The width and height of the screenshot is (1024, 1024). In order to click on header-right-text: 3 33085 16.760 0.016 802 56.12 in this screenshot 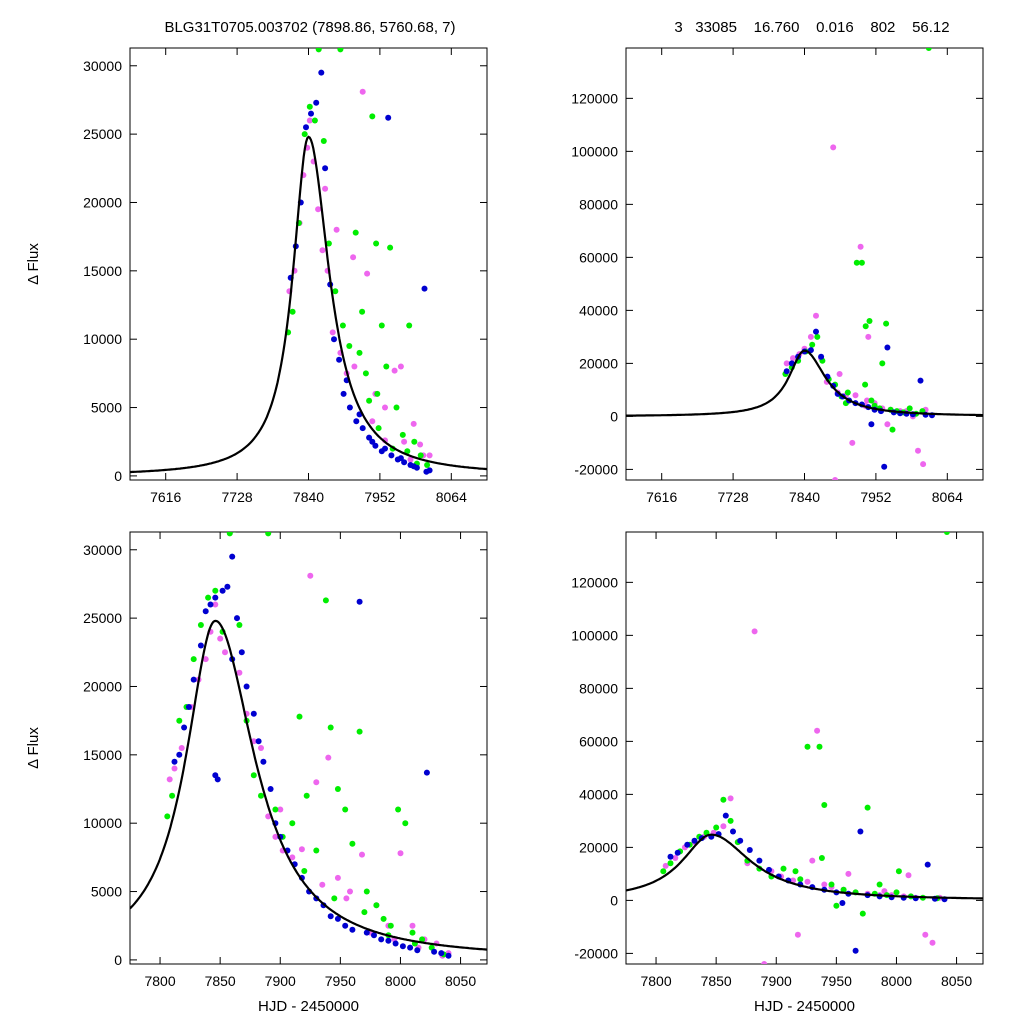, I will do `click(811, 27)`.